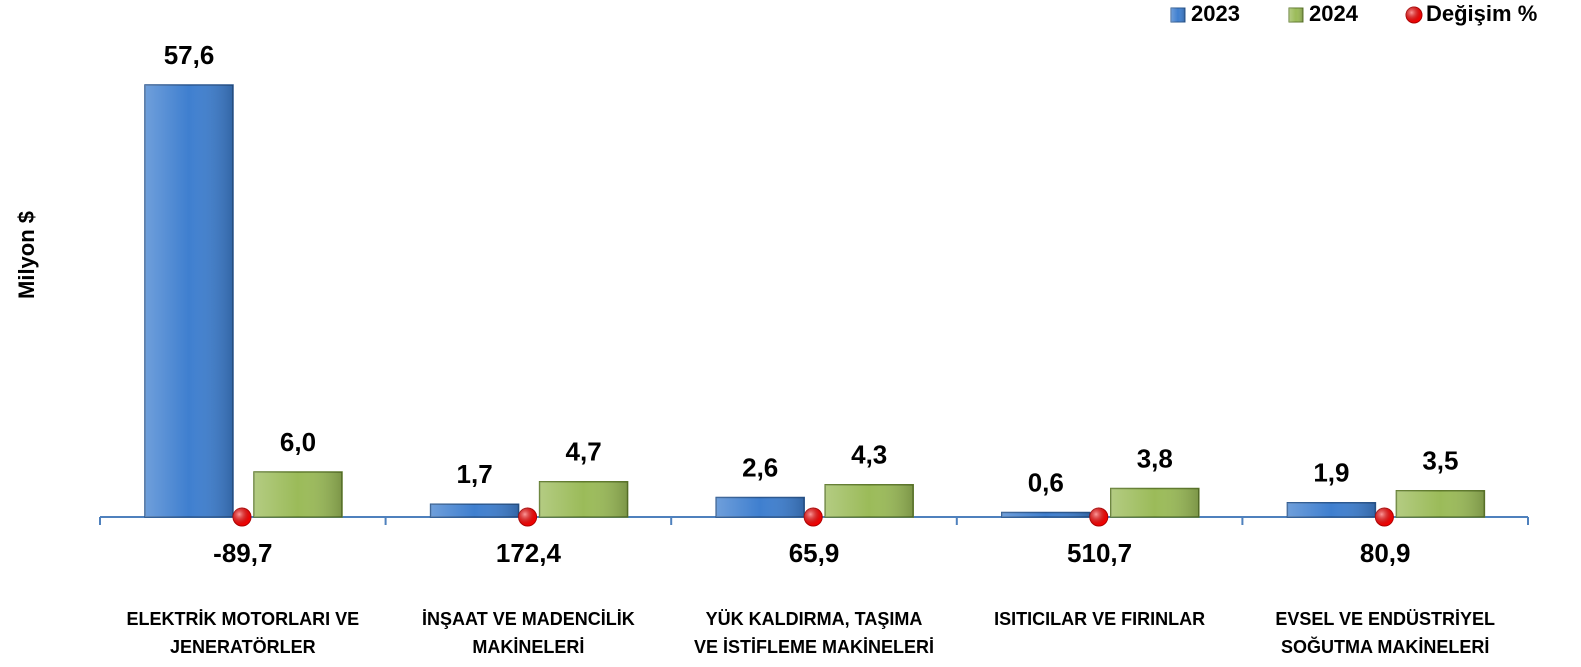 This screenshot has width=1581, height=667. What do you see at coordinates (869, 455) in the screenshot?
I see `data-label: 4,3` at bounding box center [869, 455].